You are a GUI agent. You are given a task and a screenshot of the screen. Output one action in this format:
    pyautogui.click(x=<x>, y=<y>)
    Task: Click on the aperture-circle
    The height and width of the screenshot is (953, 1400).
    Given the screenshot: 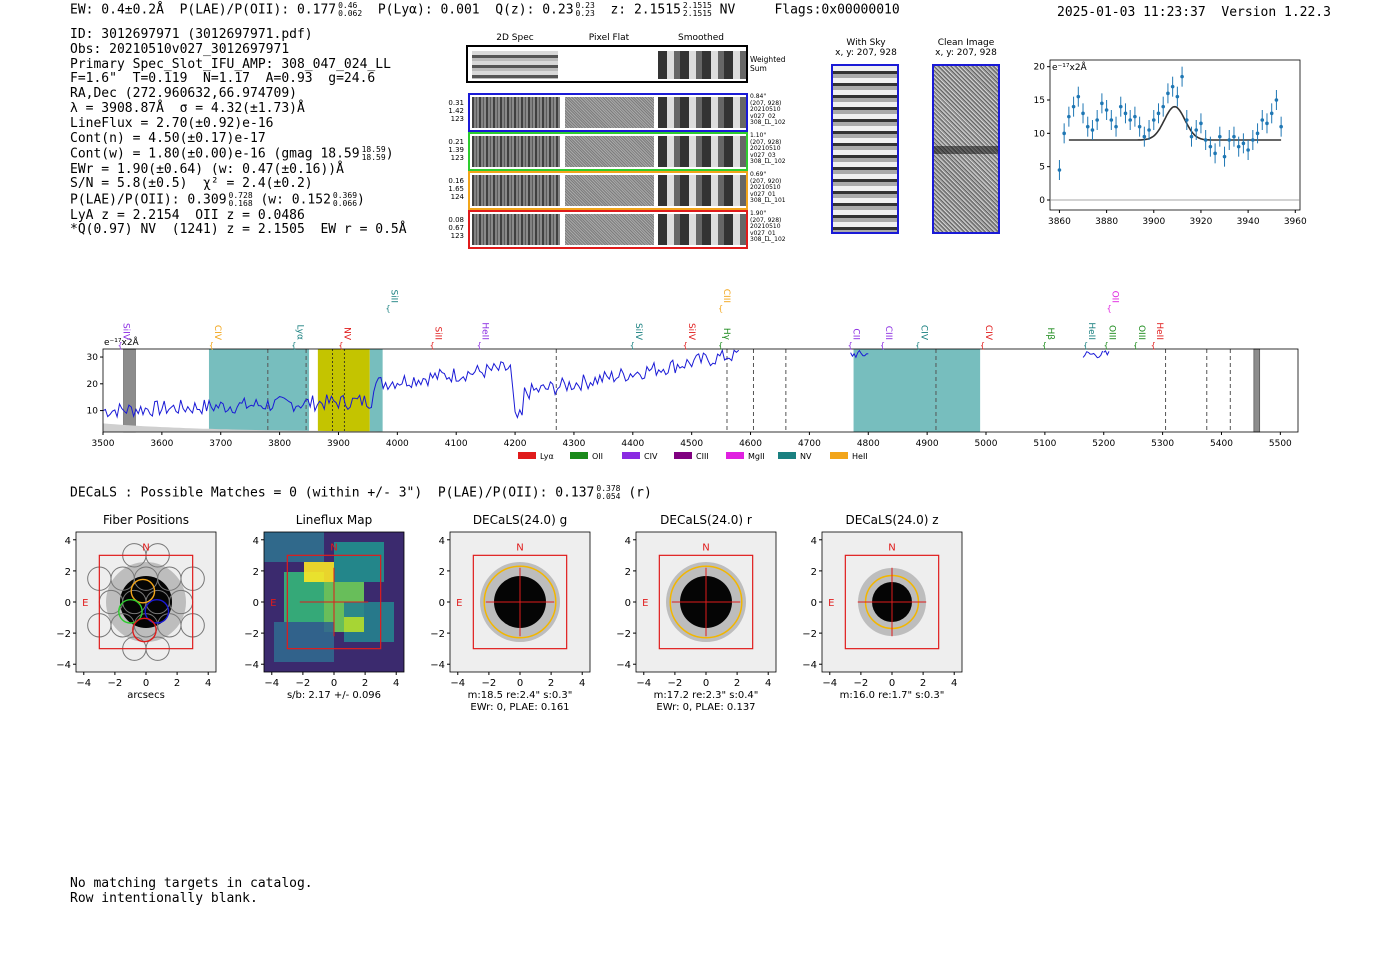 What is the action you would take?
    pyautogui.click(x=520, y=602)
    